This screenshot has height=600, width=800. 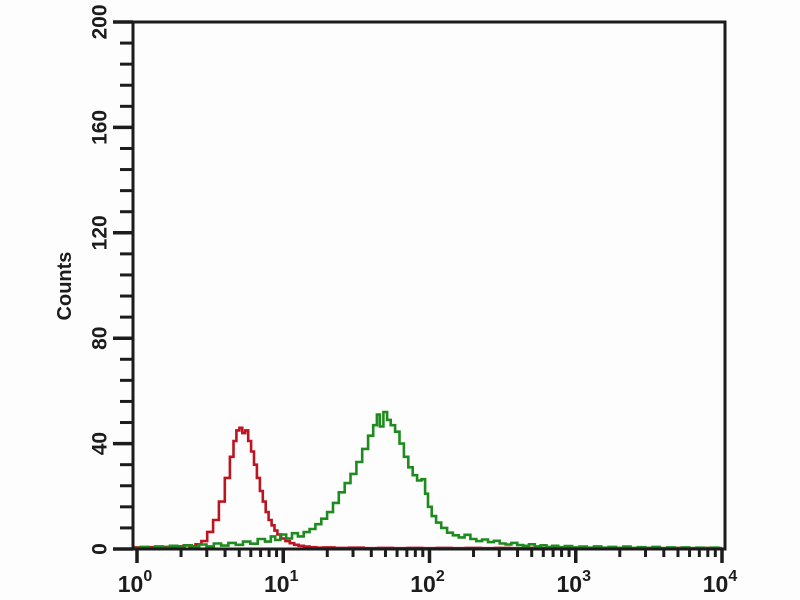 I want to click on x-axis-major-ticks, so click(x=429, y=556).